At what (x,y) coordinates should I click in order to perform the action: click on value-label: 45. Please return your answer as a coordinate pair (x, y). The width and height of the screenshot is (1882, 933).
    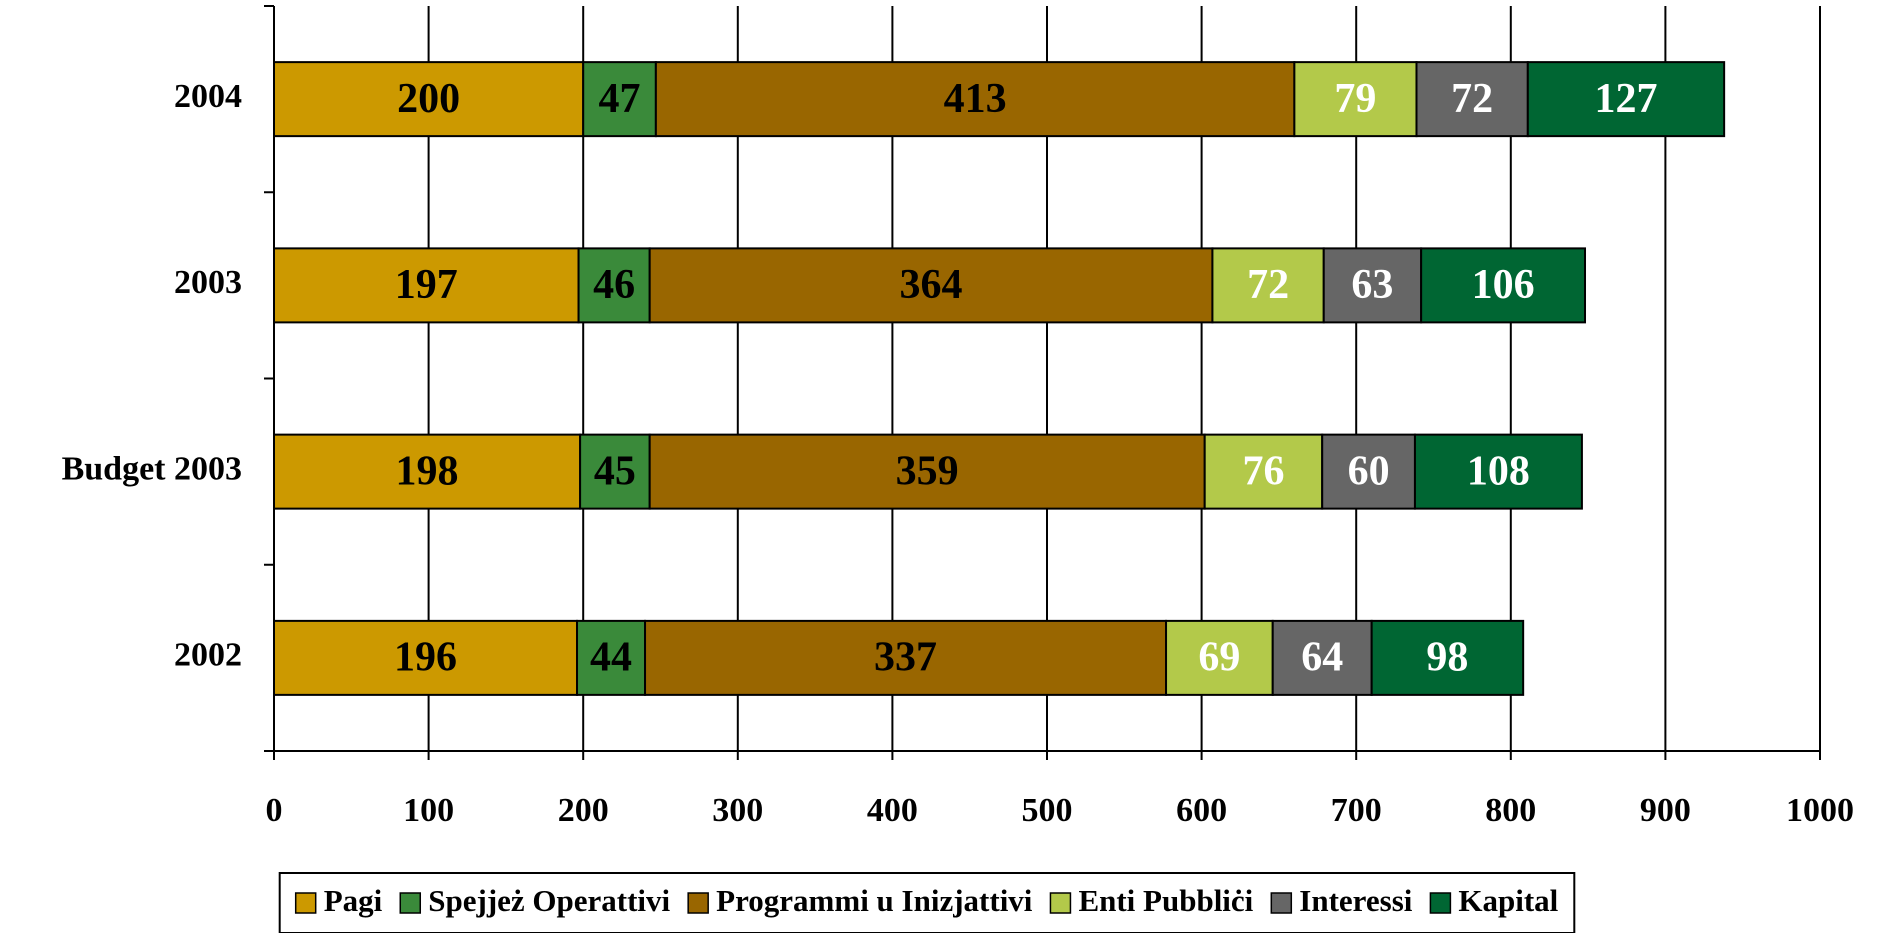
    Looking at the image, I should click on (615, 471).